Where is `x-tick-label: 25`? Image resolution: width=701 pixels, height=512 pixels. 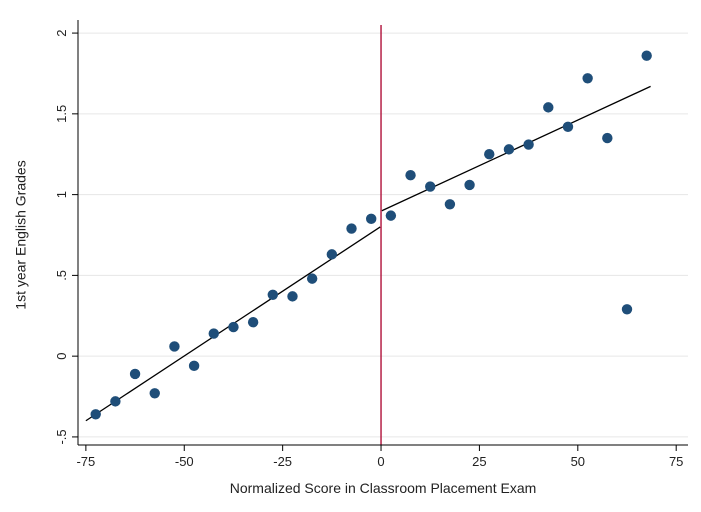 x-tick-label: 25 is located at coordinates (479, 461).